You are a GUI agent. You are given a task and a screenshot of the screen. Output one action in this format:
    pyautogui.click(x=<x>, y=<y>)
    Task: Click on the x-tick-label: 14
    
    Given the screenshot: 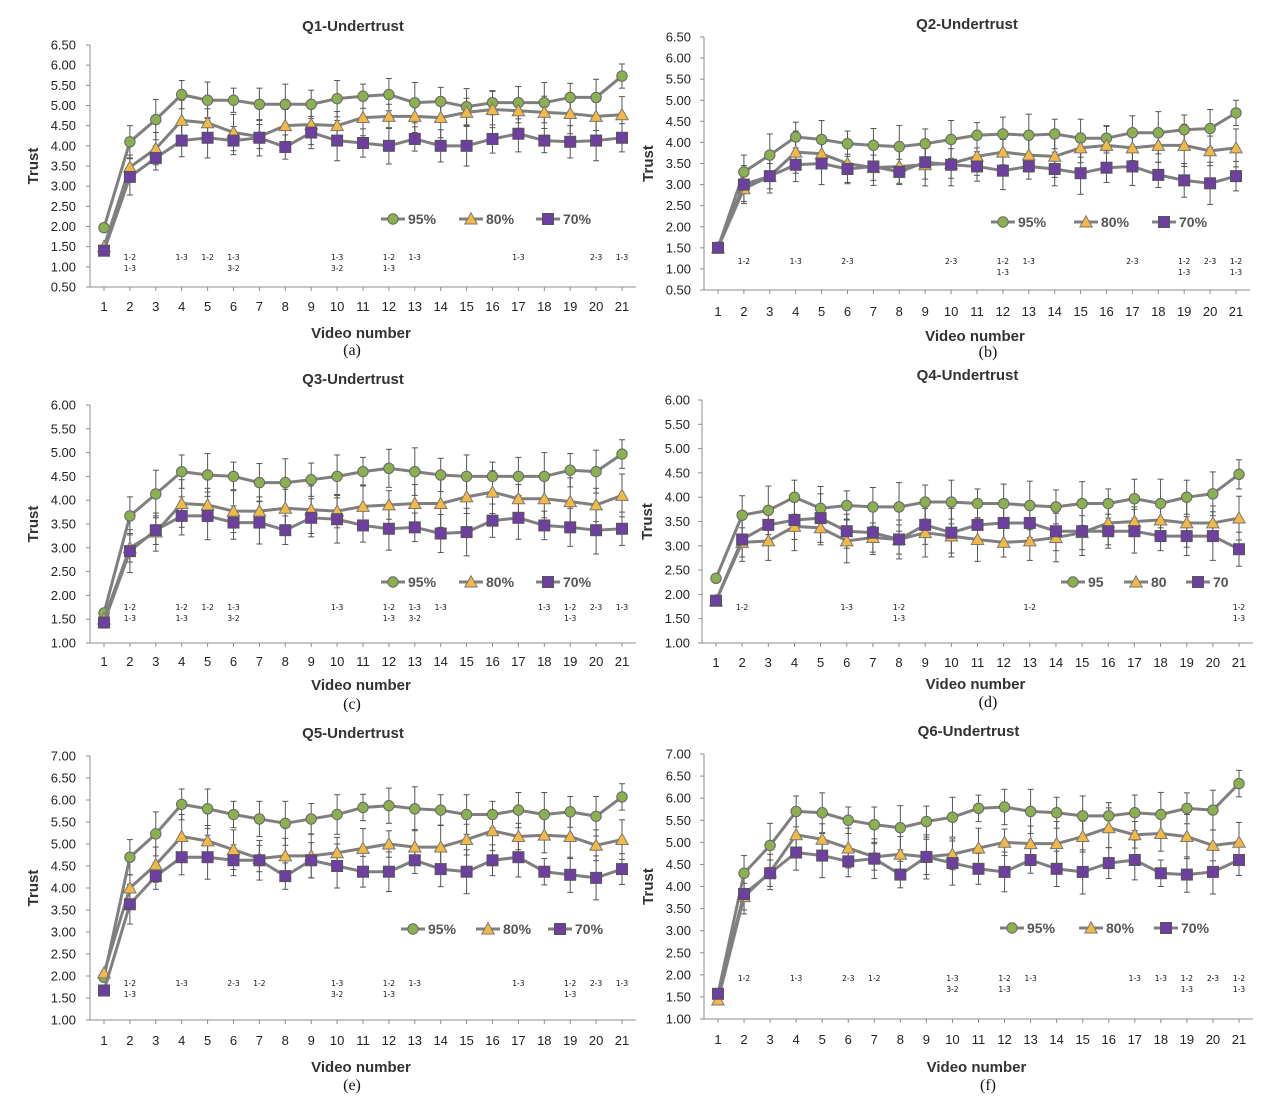 What is the action you would take?
    pyautogui.click(x=440, y=661)
    